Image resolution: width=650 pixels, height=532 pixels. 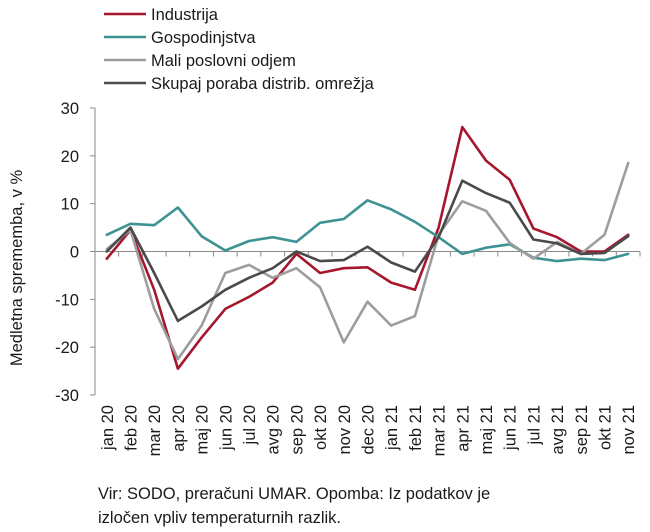 I want to click on x-tick-label: maj 20, so click(x=203, y=430).